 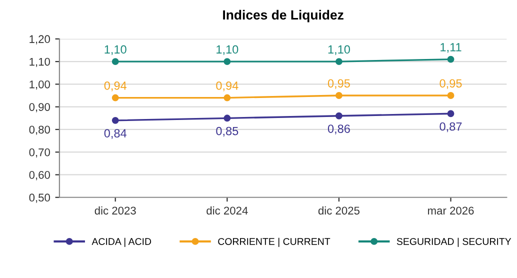 What do you see at coordinates (339, 210) in the screenshot?
I see `x-tick-label: dic 2025` at bounding box center [339, 210].